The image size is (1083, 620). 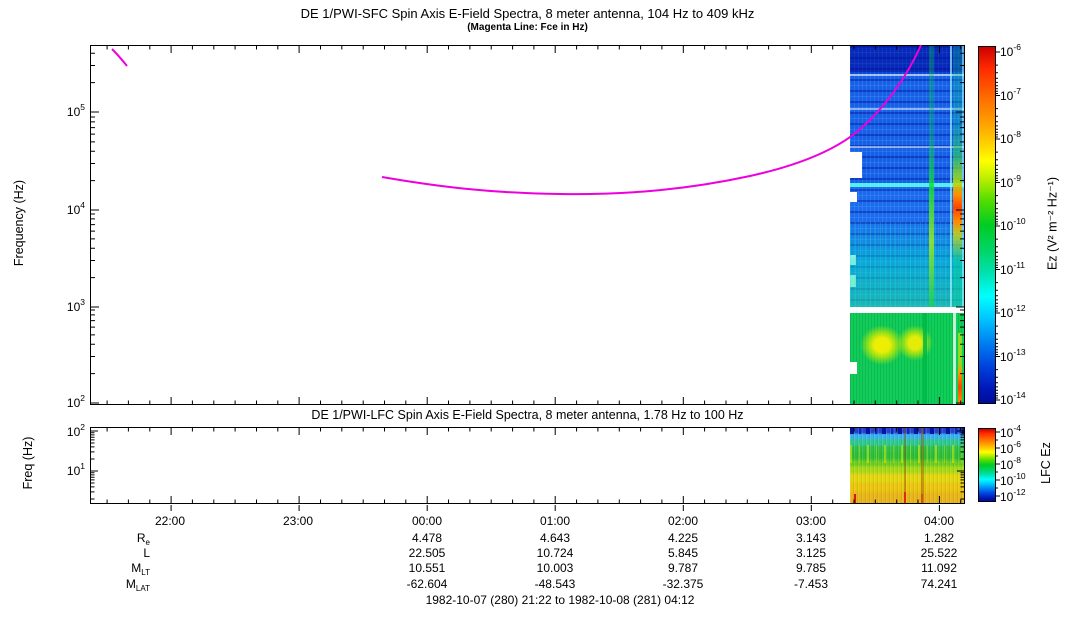 What do you see at coordinates (1013, 355) in the screenshot?
I see `sfc-cbtick-7: 10⁻¹³` at bounding box center [1013, 355].